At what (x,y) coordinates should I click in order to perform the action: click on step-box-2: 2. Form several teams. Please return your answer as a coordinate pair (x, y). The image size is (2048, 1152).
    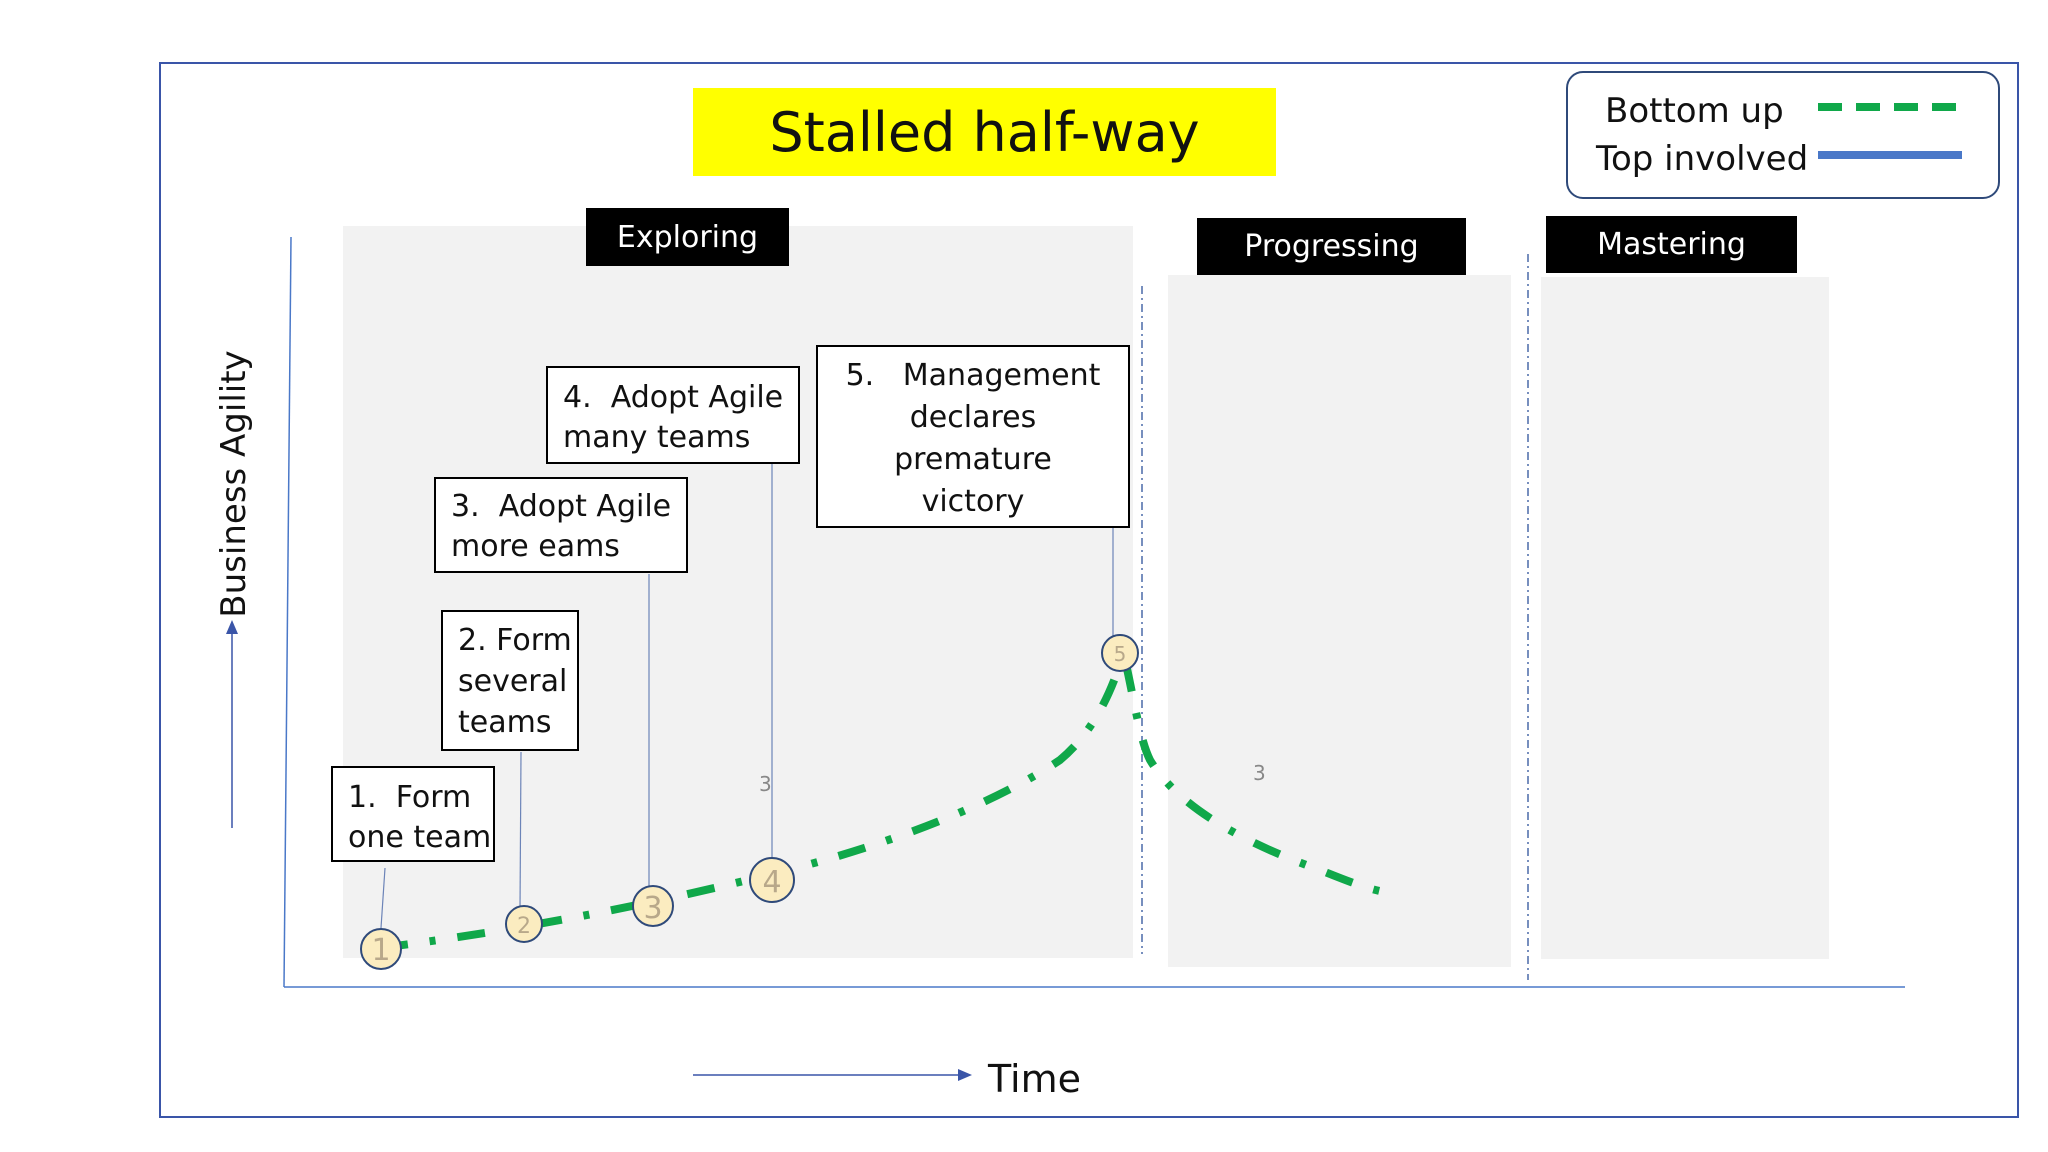
    Looking at the image, I should click on (510, 680).